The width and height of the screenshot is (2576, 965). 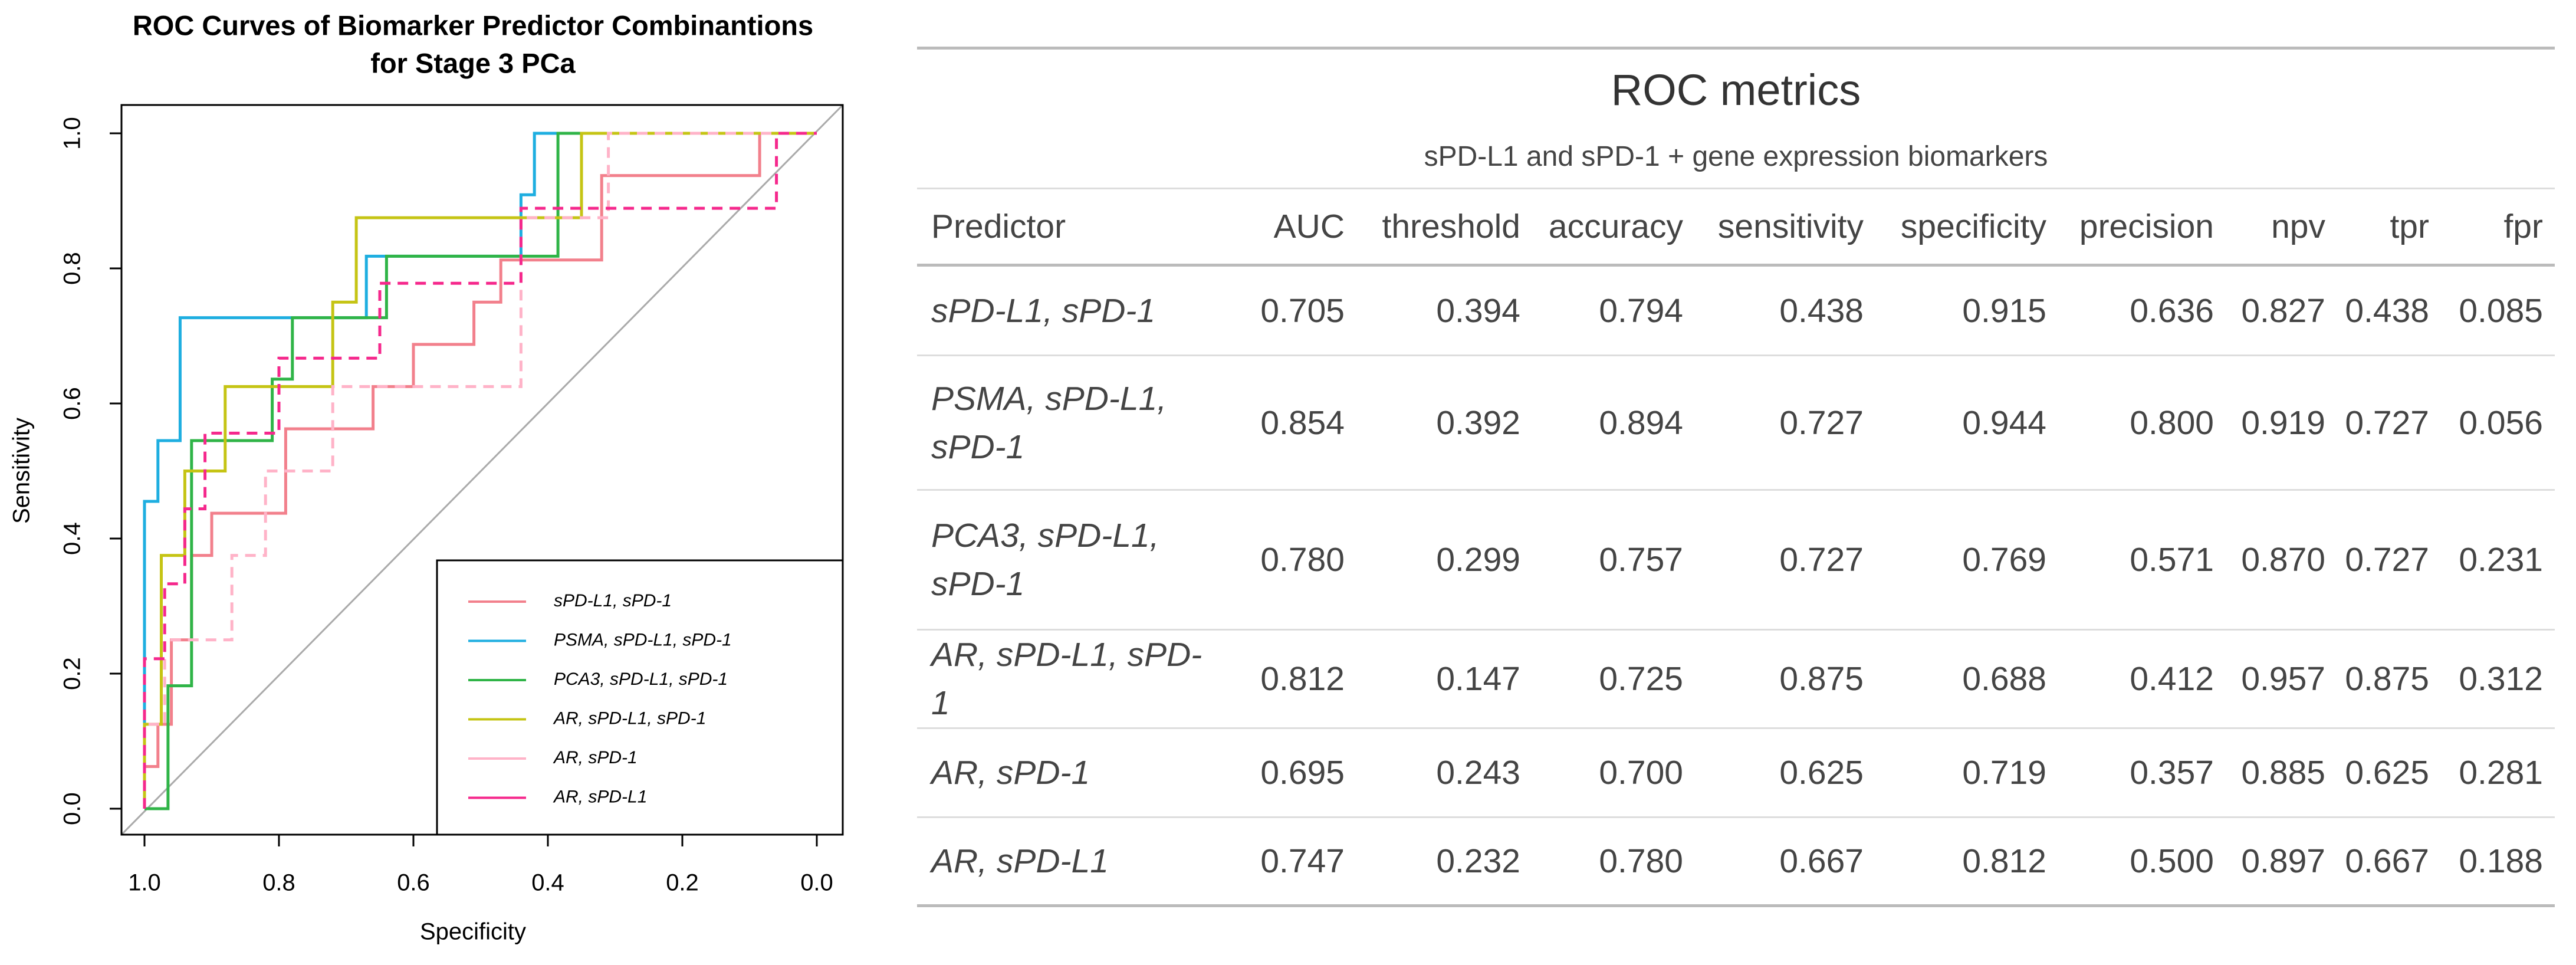 What do you see at coordinates (73, 403) in the screenshot?
I see `y-tick-label: 0.6` at bounding box center [73, 403].